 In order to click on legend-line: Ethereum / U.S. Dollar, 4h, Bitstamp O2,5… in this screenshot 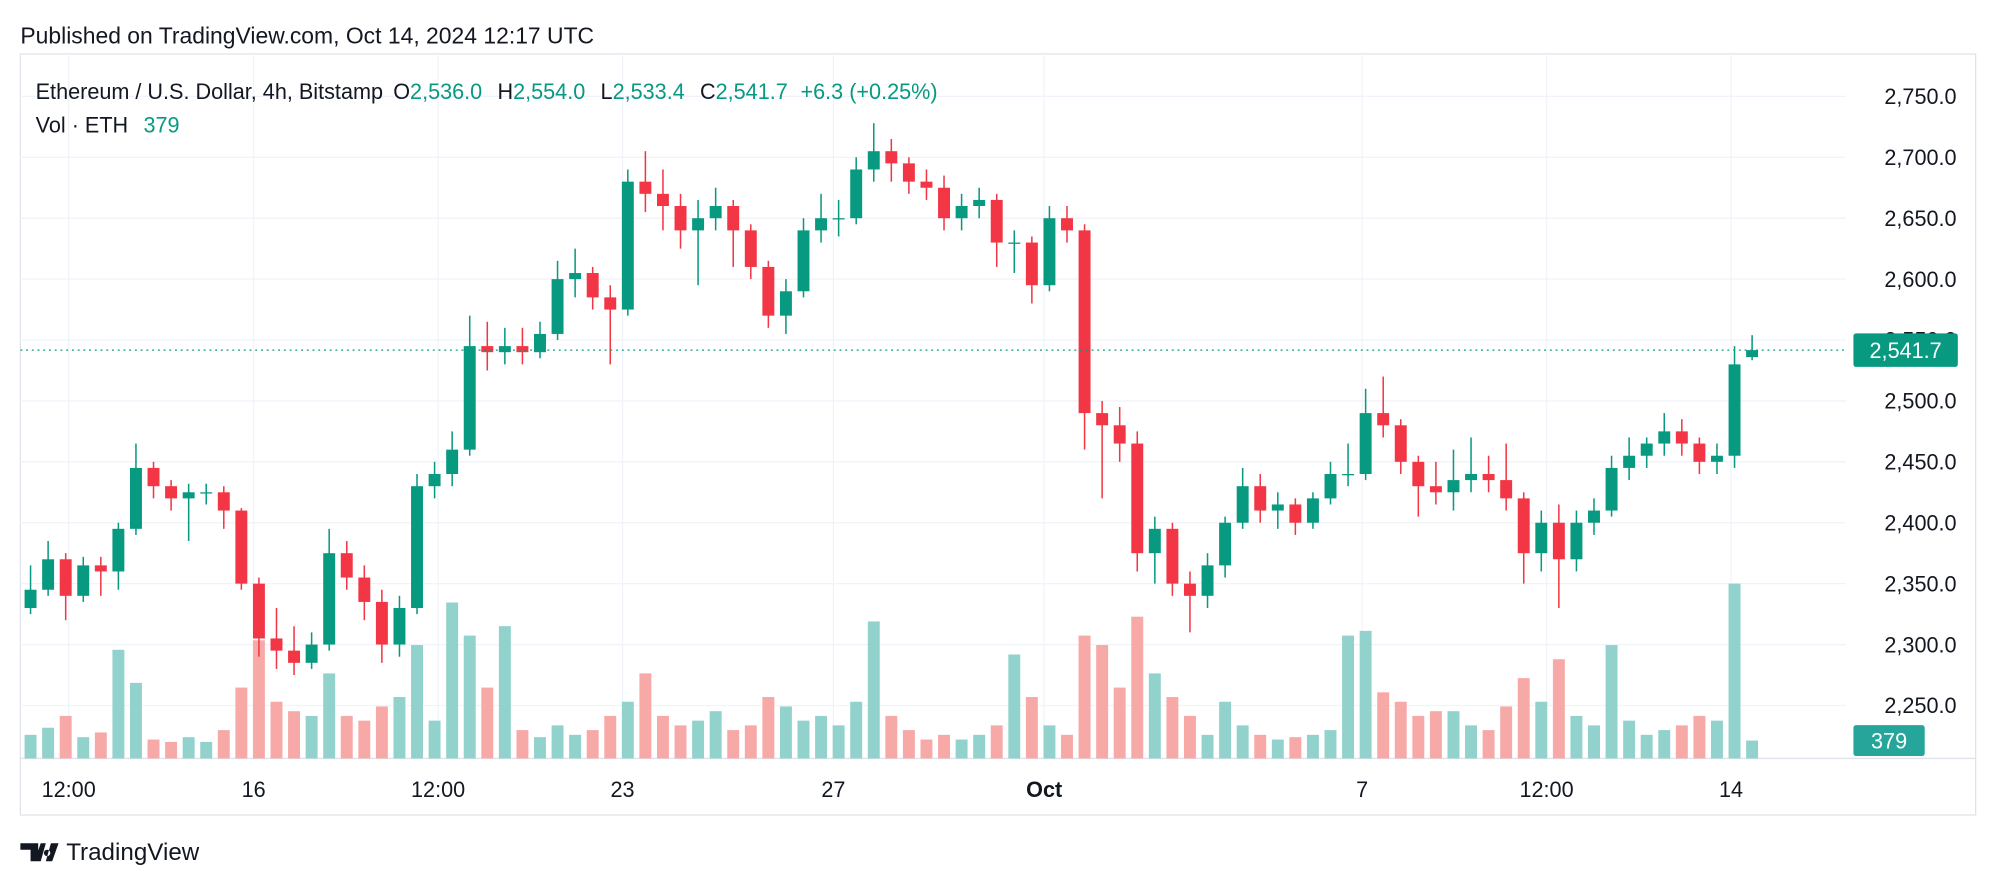, I will do `click(487, 91)`.